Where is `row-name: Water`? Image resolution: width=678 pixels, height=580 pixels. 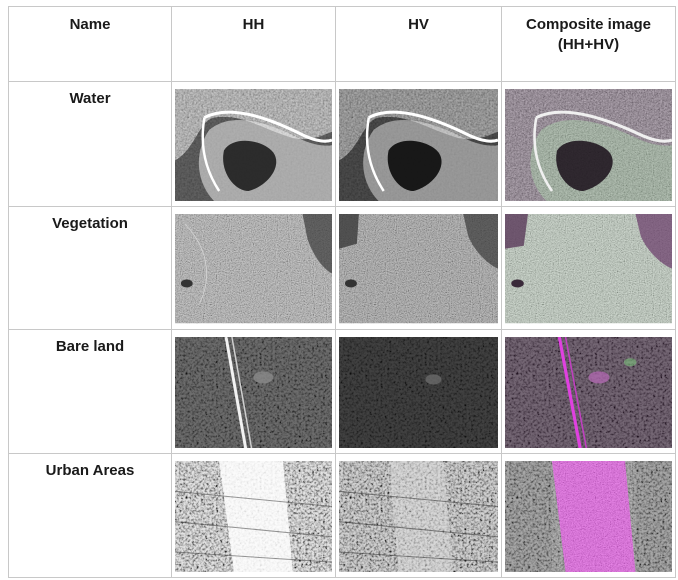
row-name: Water is located at coordinates (90, 99).